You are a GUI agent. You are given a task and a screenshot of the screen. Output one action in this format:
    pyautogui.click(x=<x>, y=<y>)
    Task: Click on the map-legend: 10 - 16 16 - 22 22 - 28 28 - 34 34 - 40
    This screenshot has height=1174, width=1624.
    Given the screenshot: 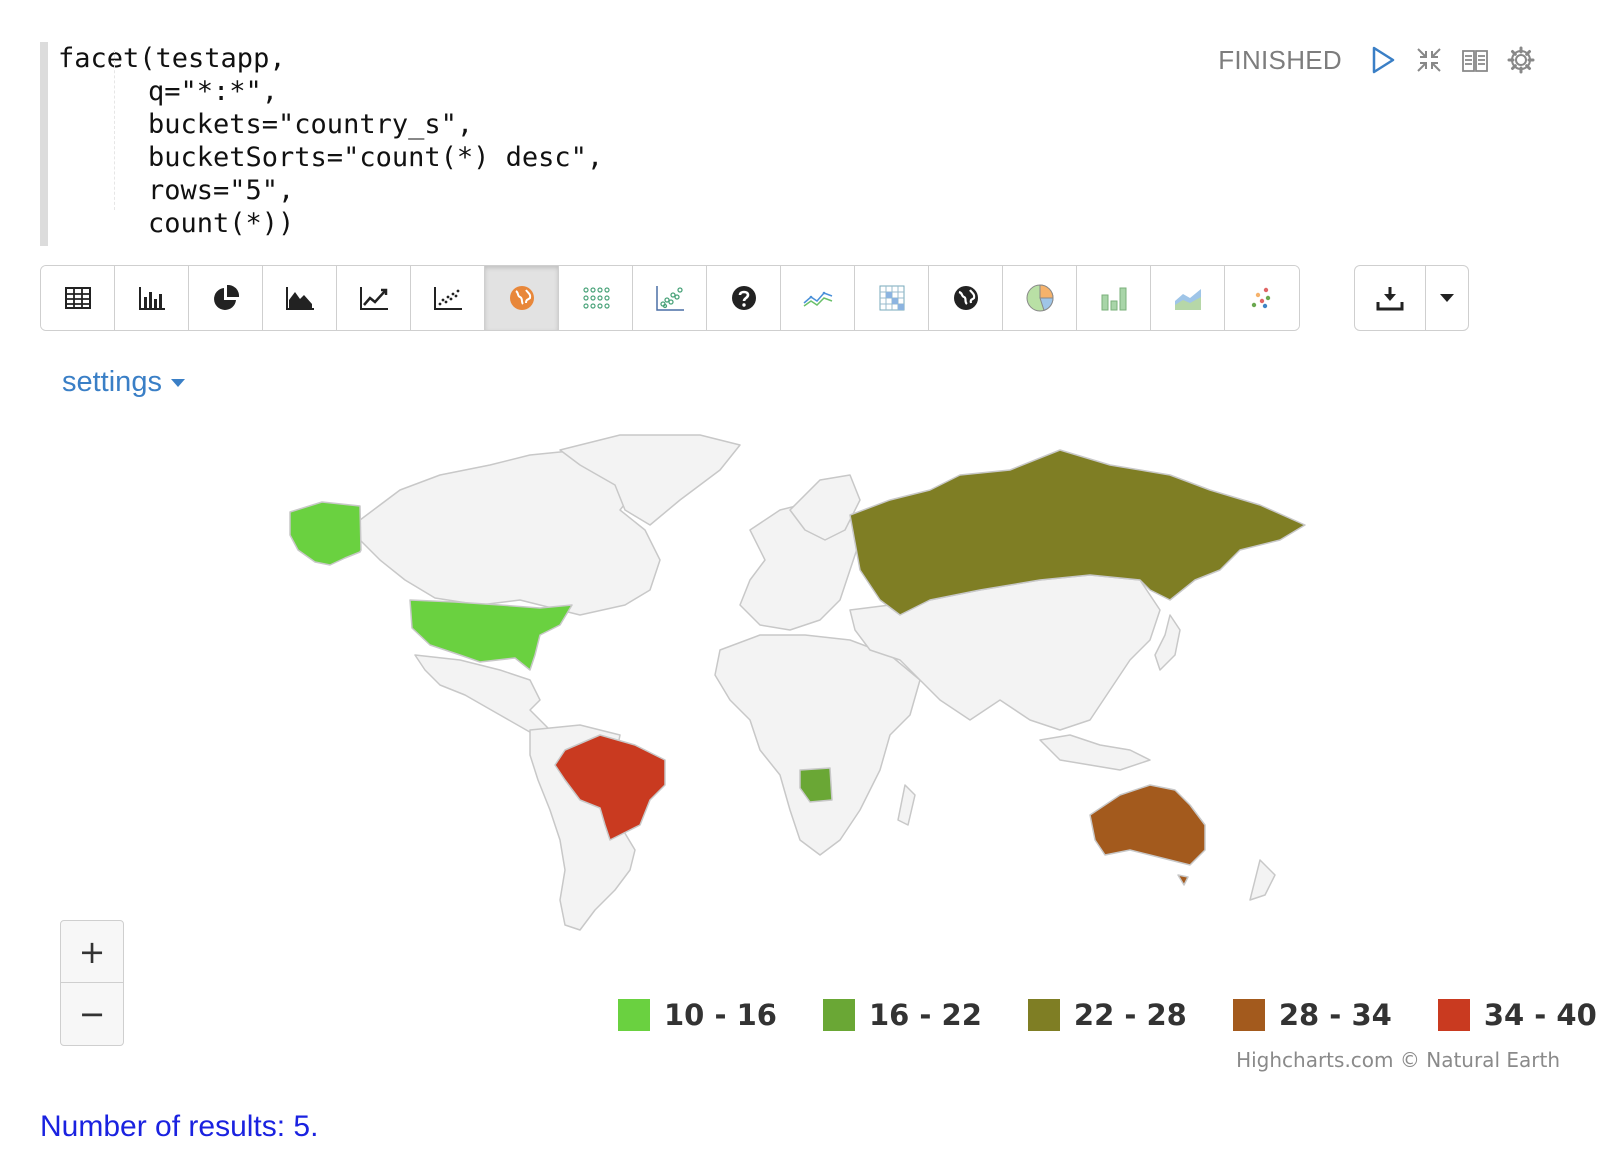 What is the action you would take?
    pyautogui.click(x=1107, y=1015)
    